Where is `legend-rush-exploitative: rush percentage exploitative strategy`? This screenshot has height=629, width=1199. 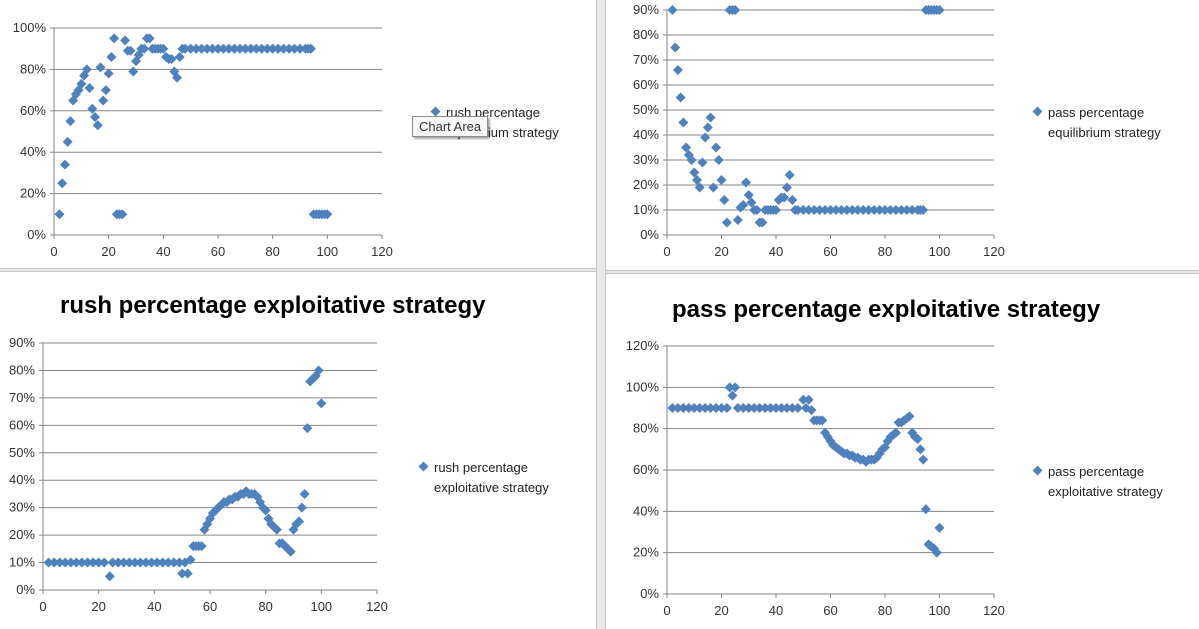 legend-rush-exploitative: rush percentage exploitative strategy is located at coordinates (506, 478).